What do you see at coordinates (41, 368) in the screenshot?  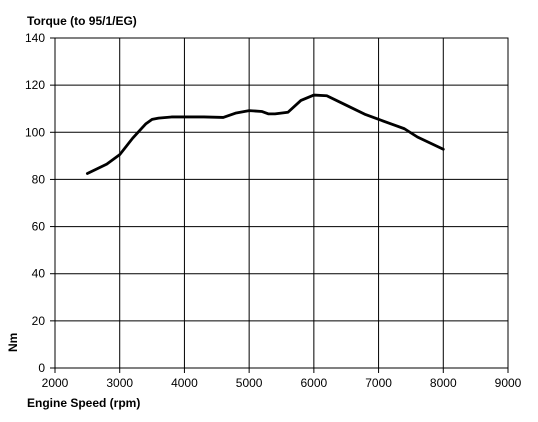 I see `y-tick-label: 0` at bounding box center [41, 368].